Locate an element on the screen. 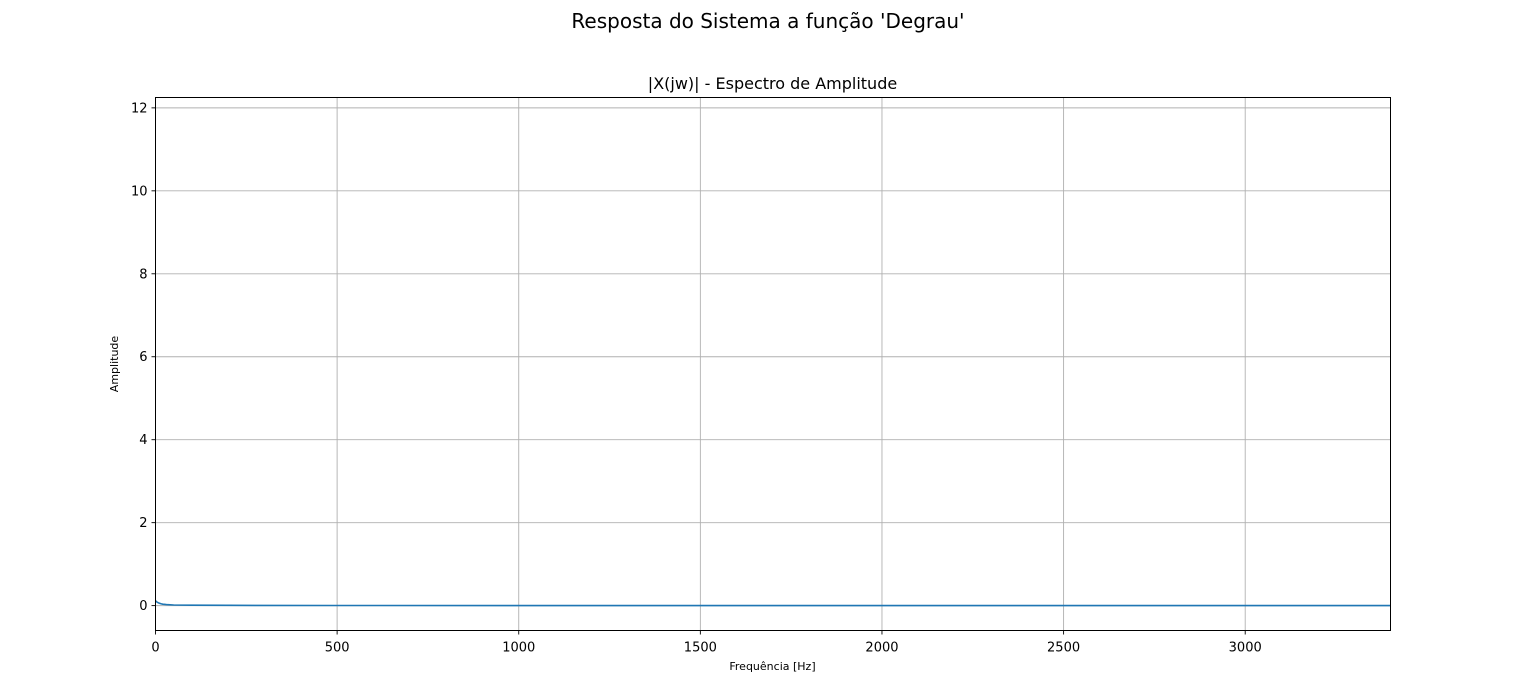 Image resolution: width=1536 pixels, height=680 pixels. y-tick-label: 0 is located at coordinates (143, 606).